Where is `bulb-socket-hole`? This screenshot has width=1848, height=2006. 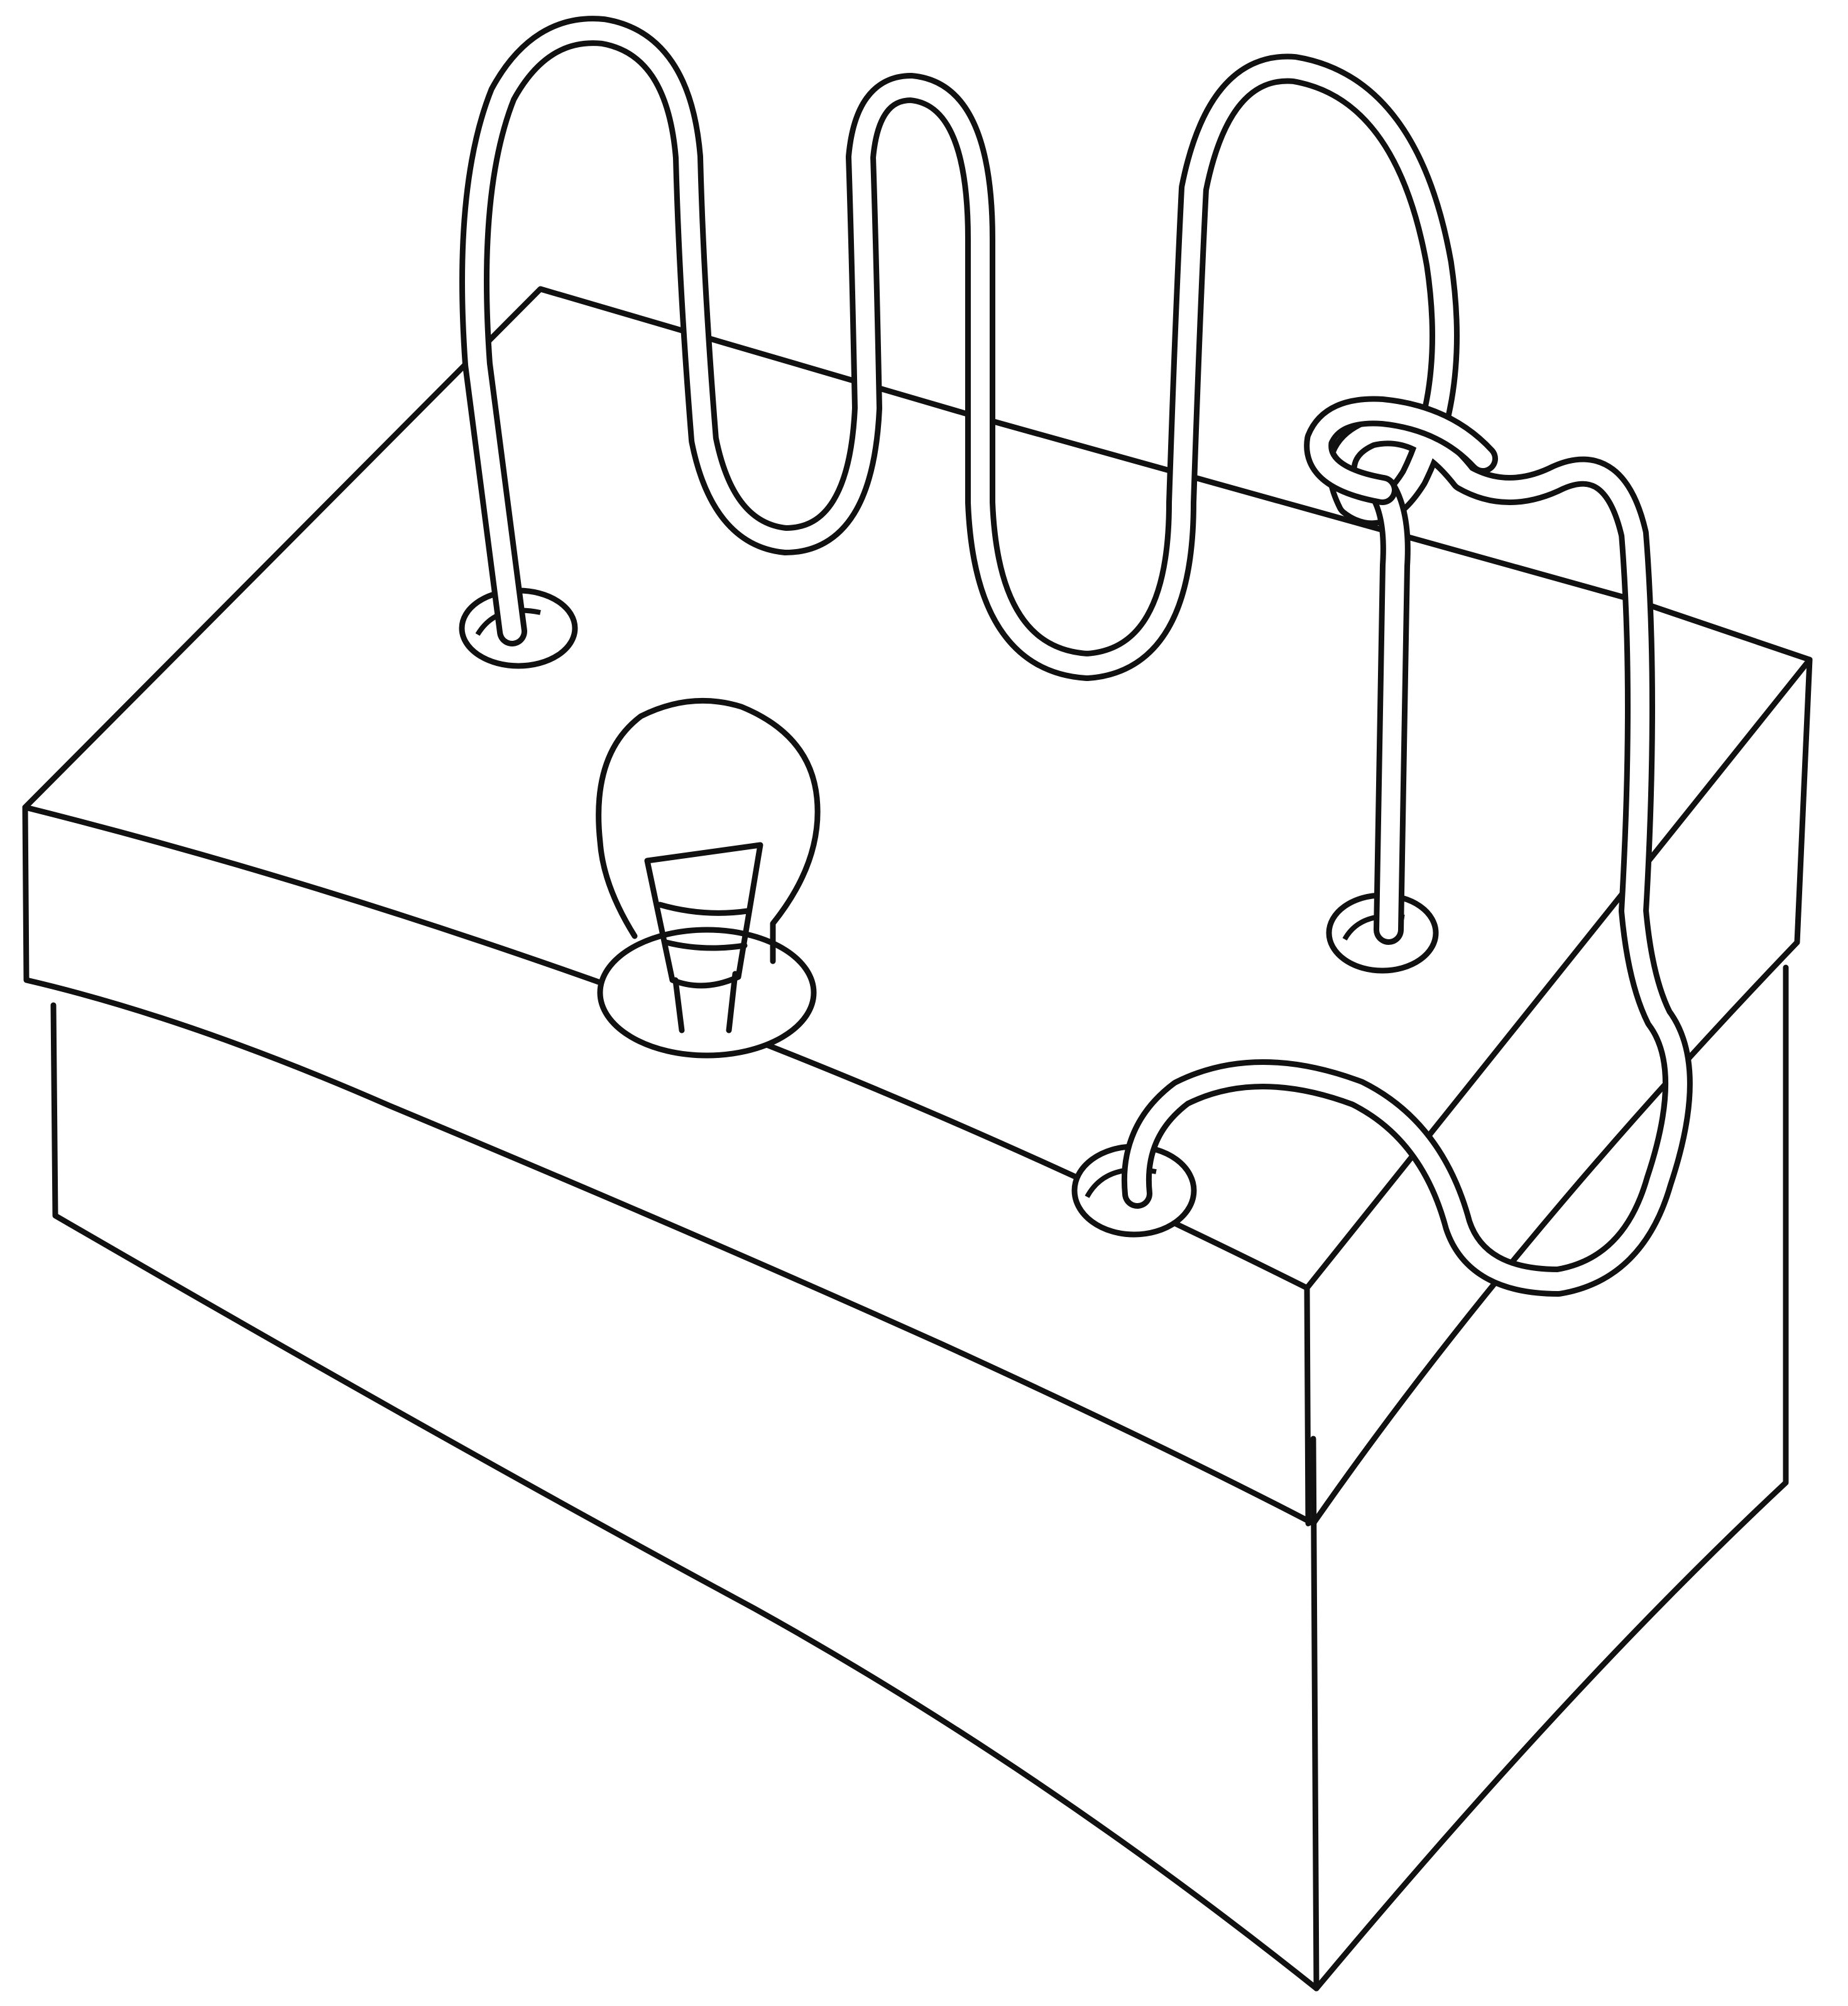 bulb-socket-hole is located at coordinates (707, 993).